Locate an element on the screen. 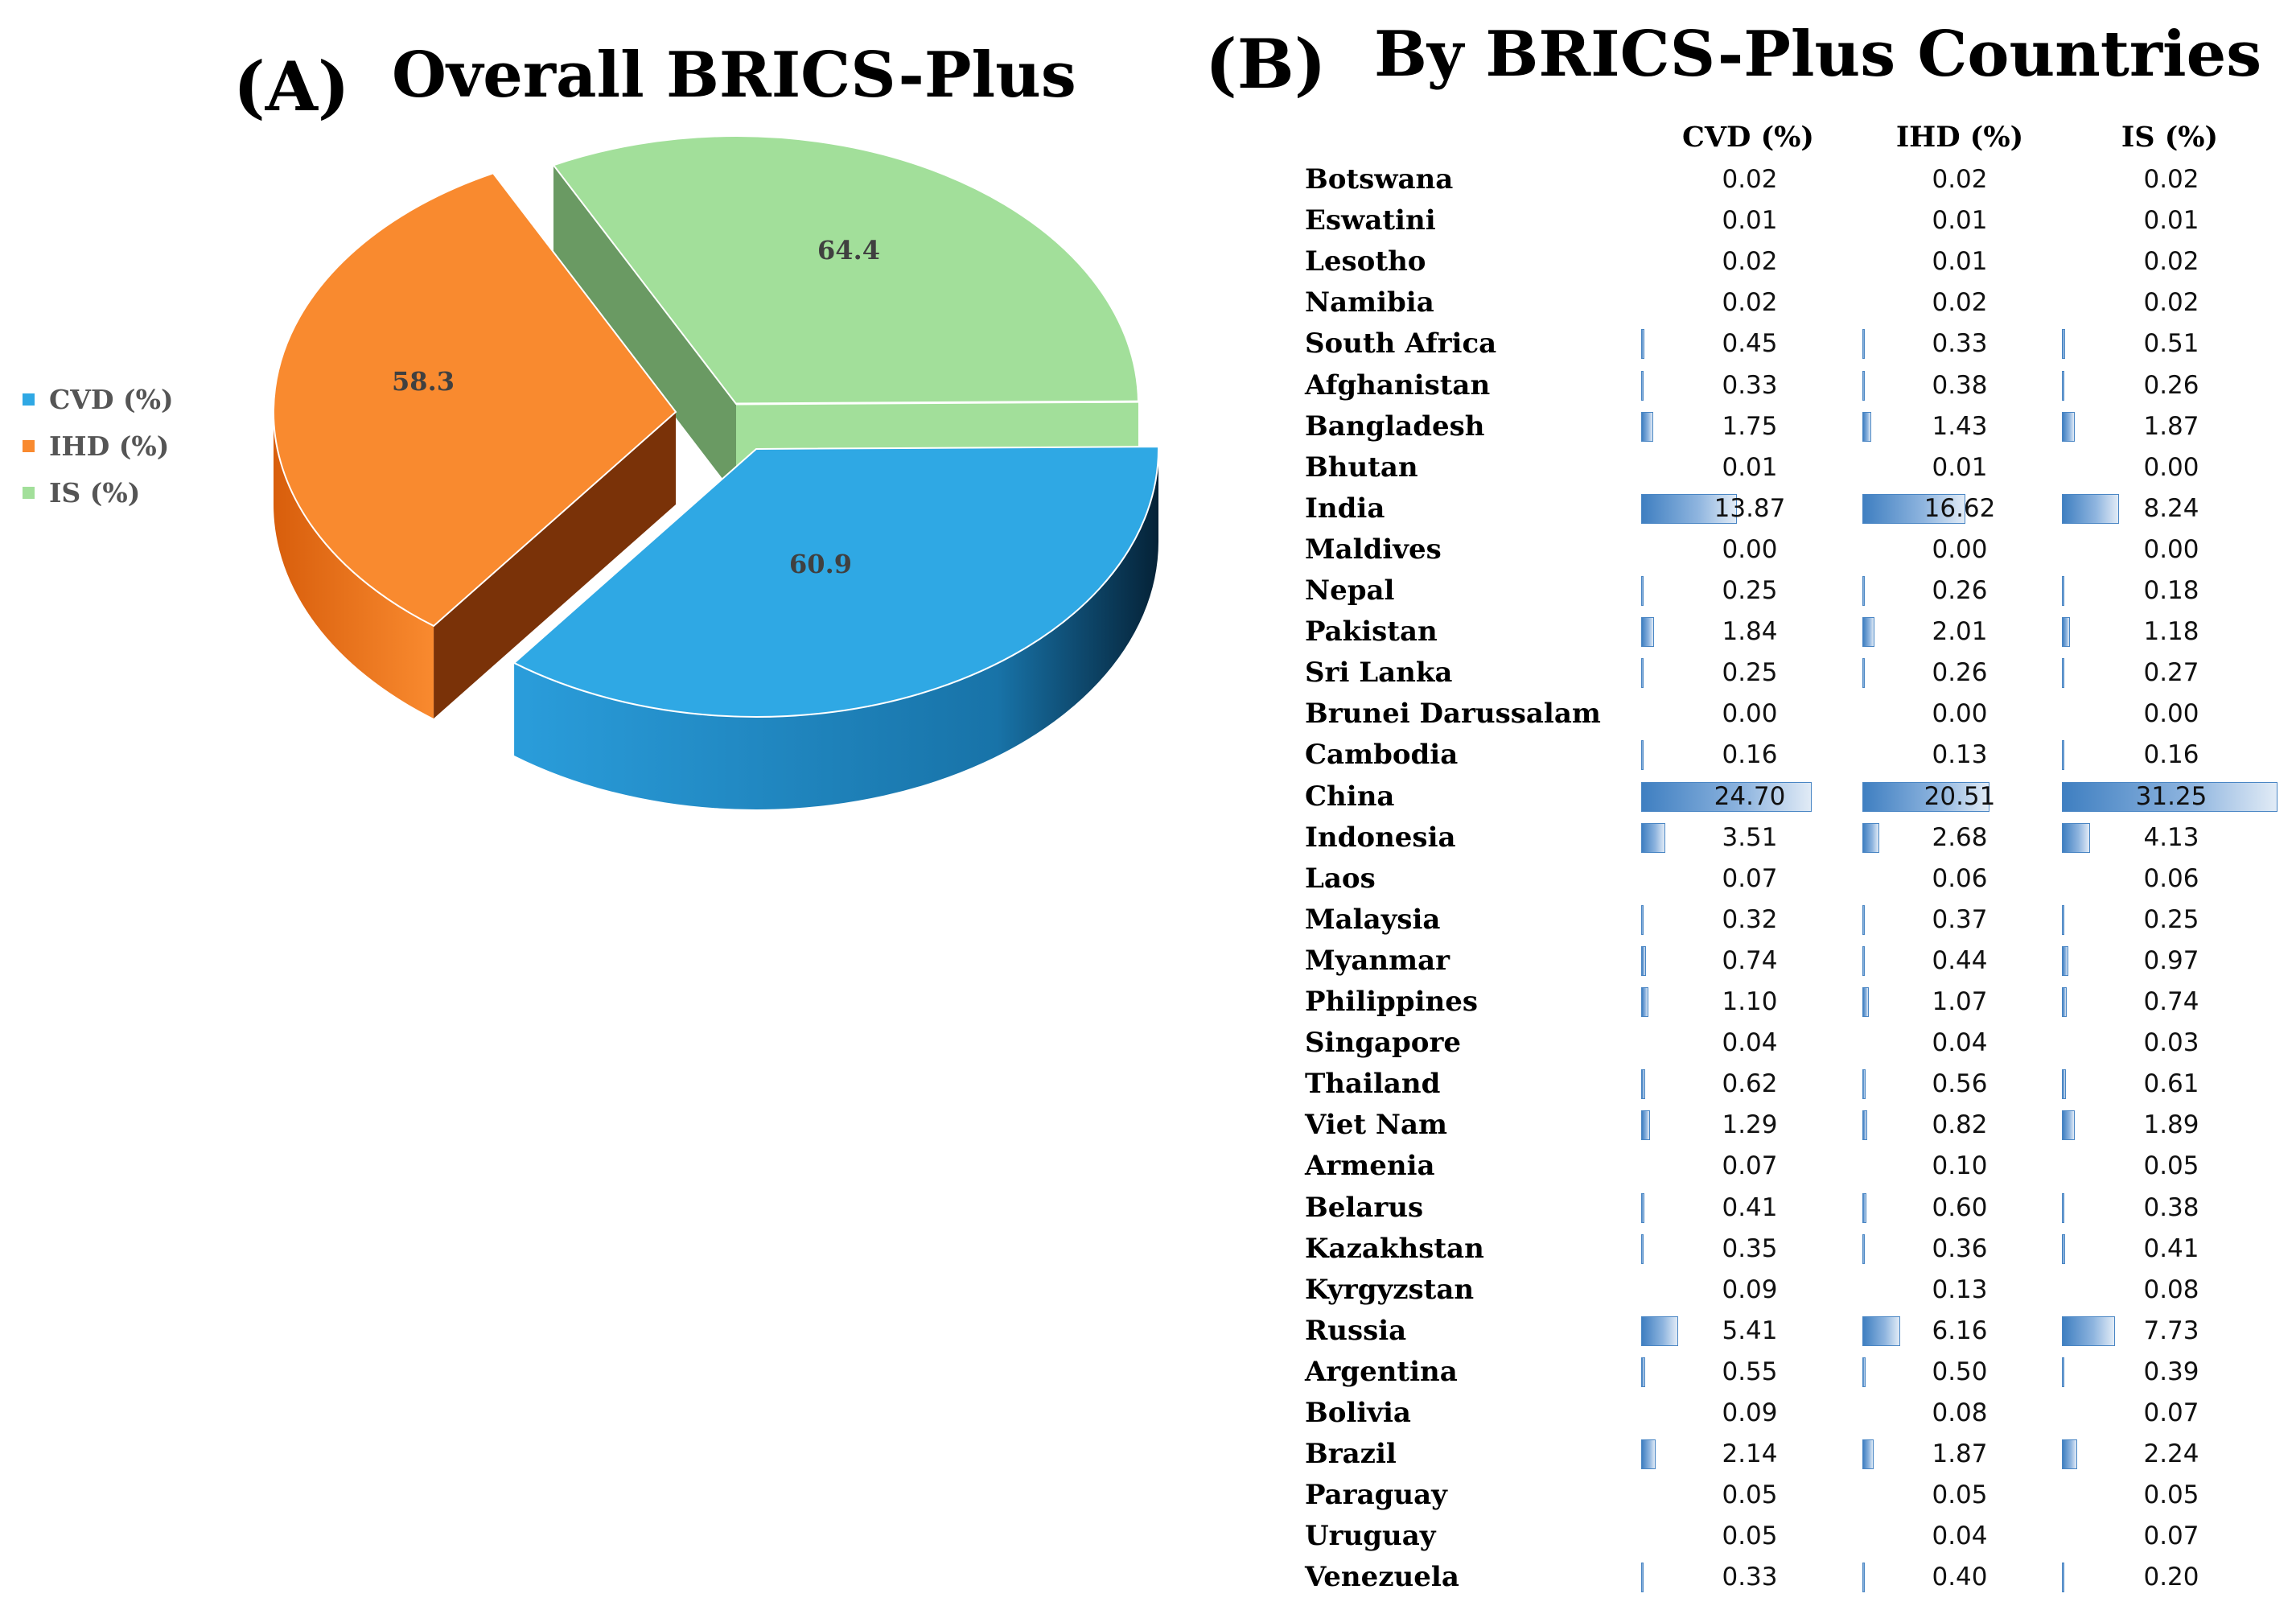  table-row: Philippines 1.10 1.07 0.74 is located at coordinates (1148, 1003).